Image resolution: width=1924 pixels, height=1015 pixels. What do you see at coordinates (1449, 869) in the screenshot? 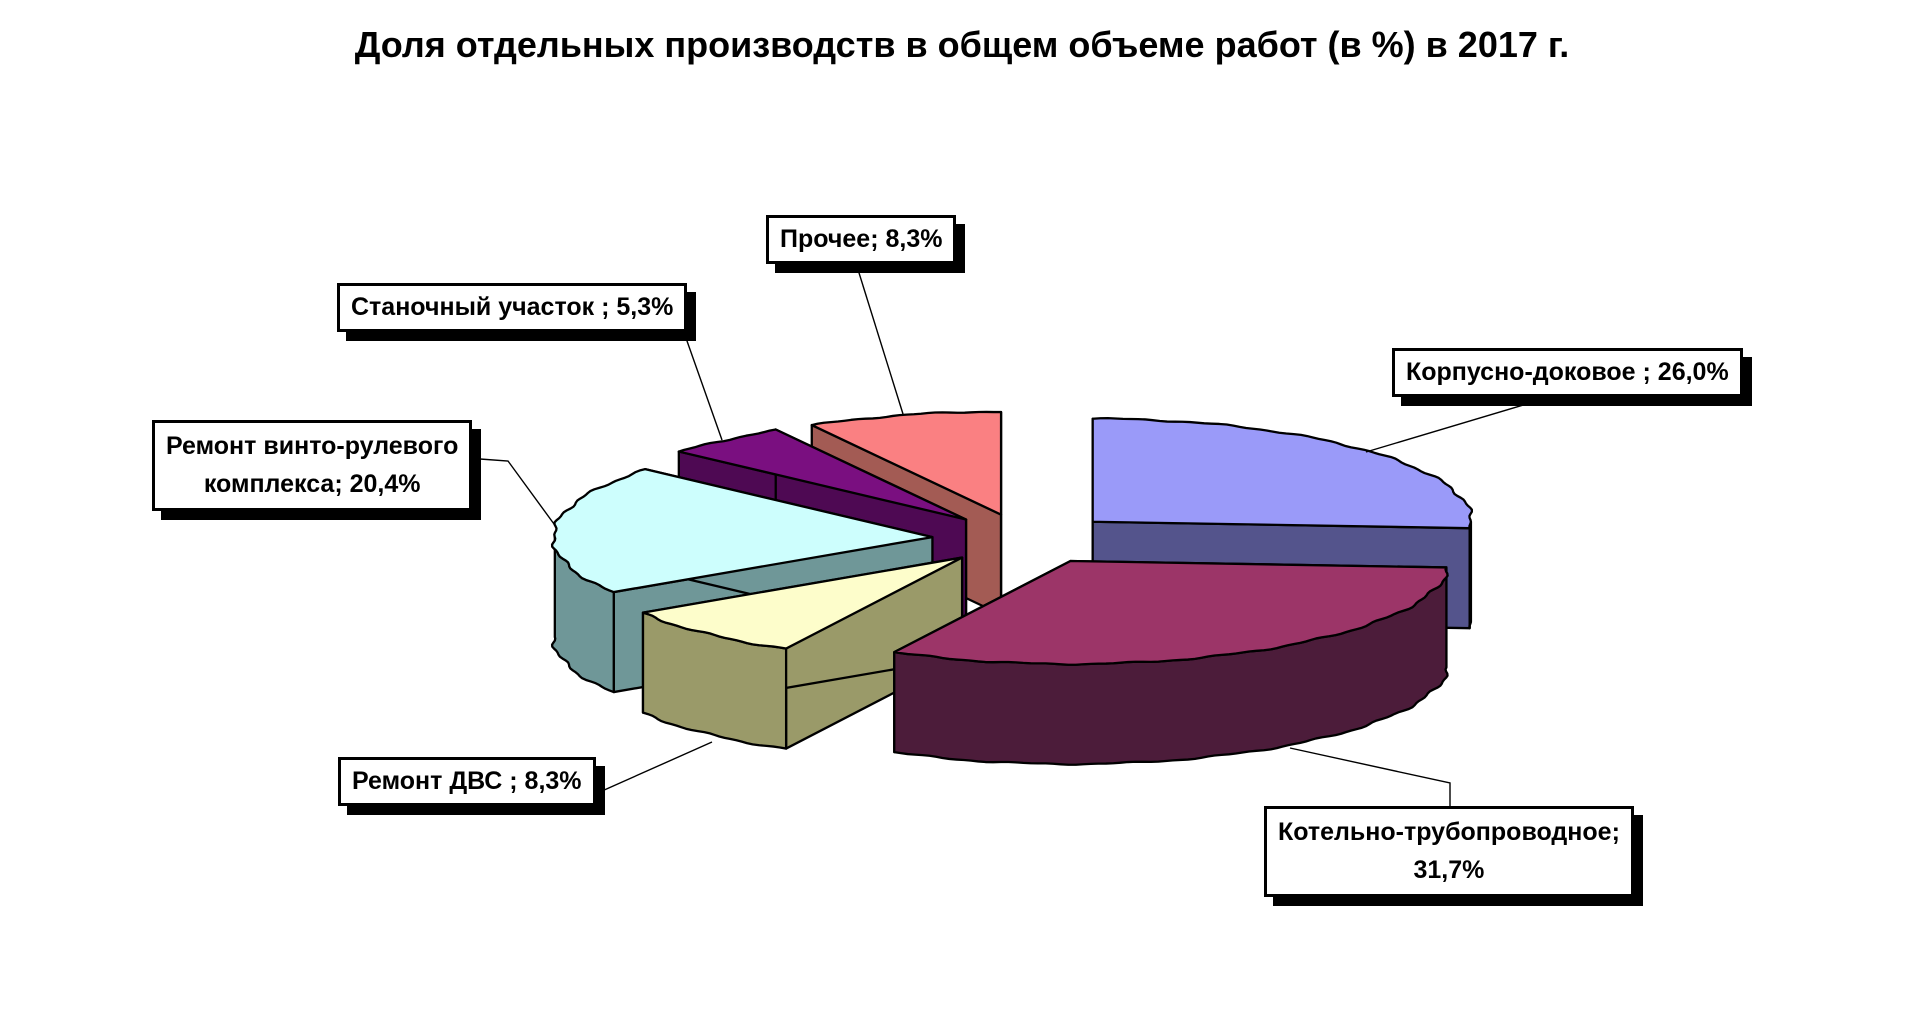
I see `callout-label: 31,7%` at bounding box center [1449, 869].